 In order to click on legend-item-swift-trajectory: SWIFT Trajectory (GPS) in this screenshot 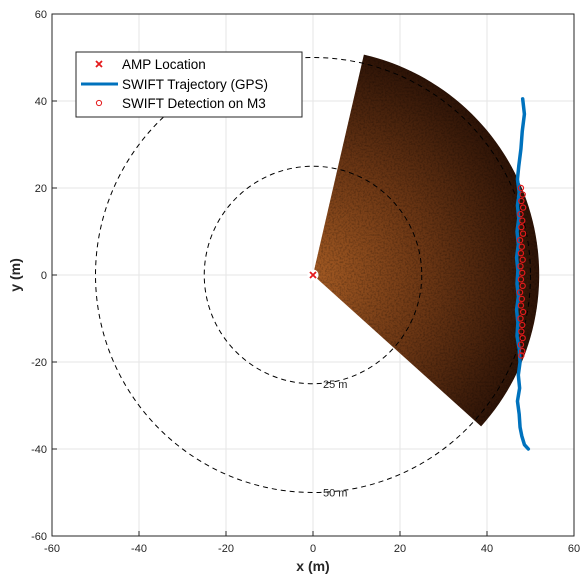, I will do `click(174, 84)`.